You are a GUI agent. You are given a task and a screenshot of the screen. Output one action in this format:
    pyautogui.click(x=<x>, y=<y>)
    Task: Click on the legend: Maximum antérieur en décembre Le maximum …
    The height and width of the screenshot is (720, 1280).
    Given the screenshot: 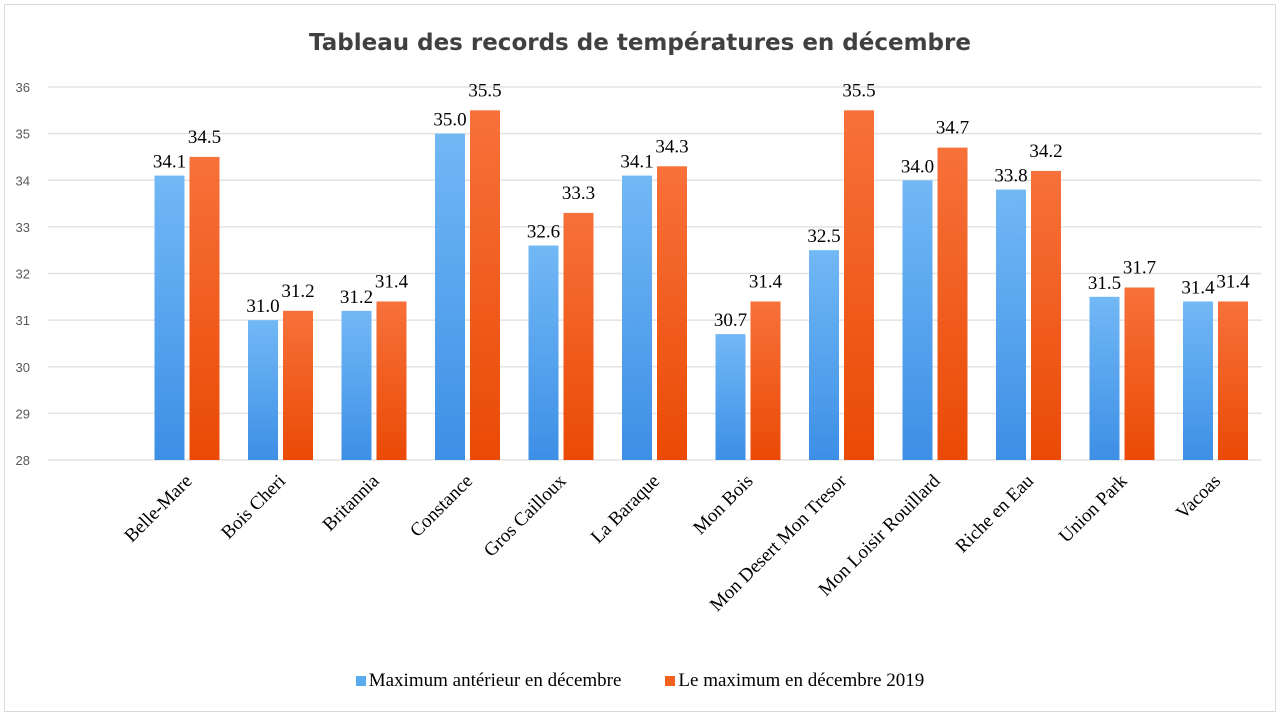 What is the action you would take?
    pyautogui.click(x=640, y=681)
    